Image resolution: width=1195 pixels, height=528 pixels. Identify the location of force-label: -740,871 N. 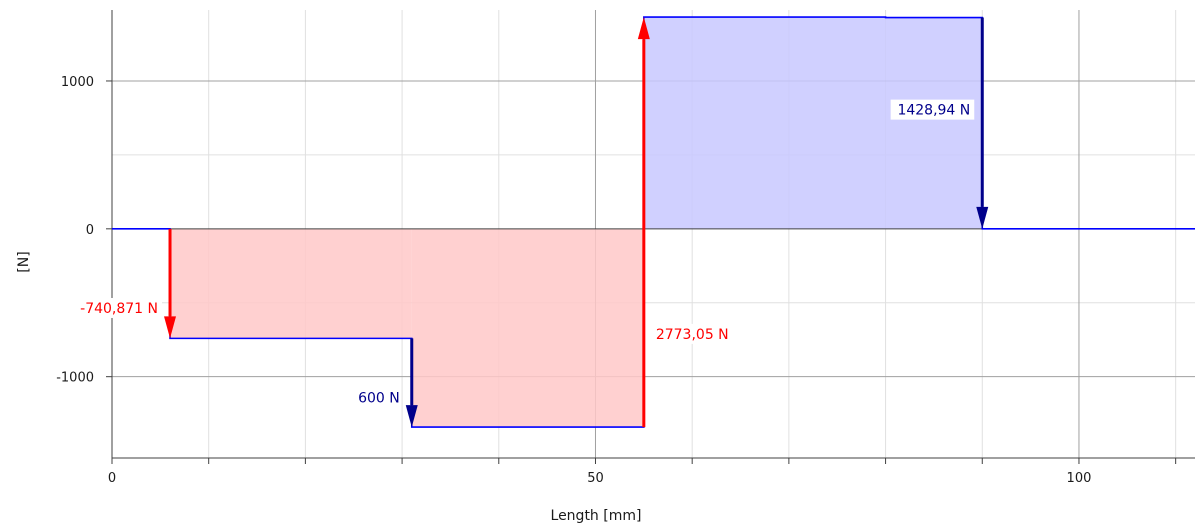
(119, 309).